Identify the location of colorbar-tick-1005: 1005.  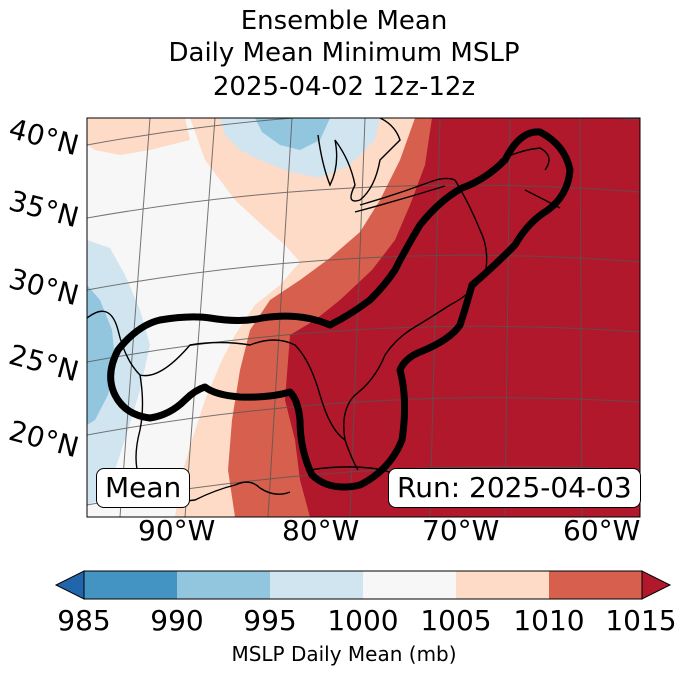
(456, 620).